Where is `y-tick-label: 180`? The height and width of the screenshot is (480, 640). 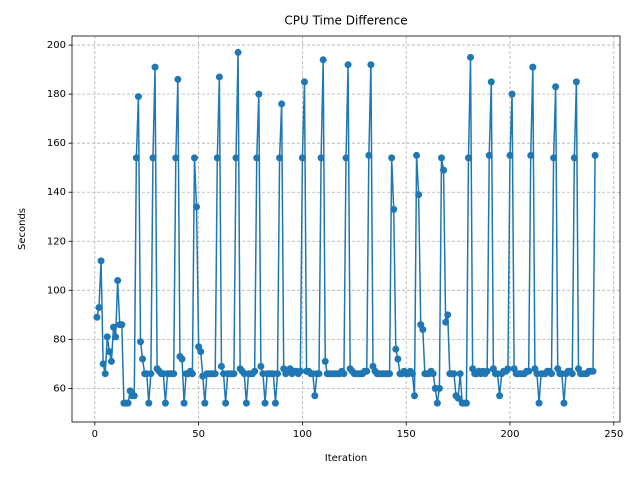 y-tick-label: 180 is located at coordinates (56, 94).